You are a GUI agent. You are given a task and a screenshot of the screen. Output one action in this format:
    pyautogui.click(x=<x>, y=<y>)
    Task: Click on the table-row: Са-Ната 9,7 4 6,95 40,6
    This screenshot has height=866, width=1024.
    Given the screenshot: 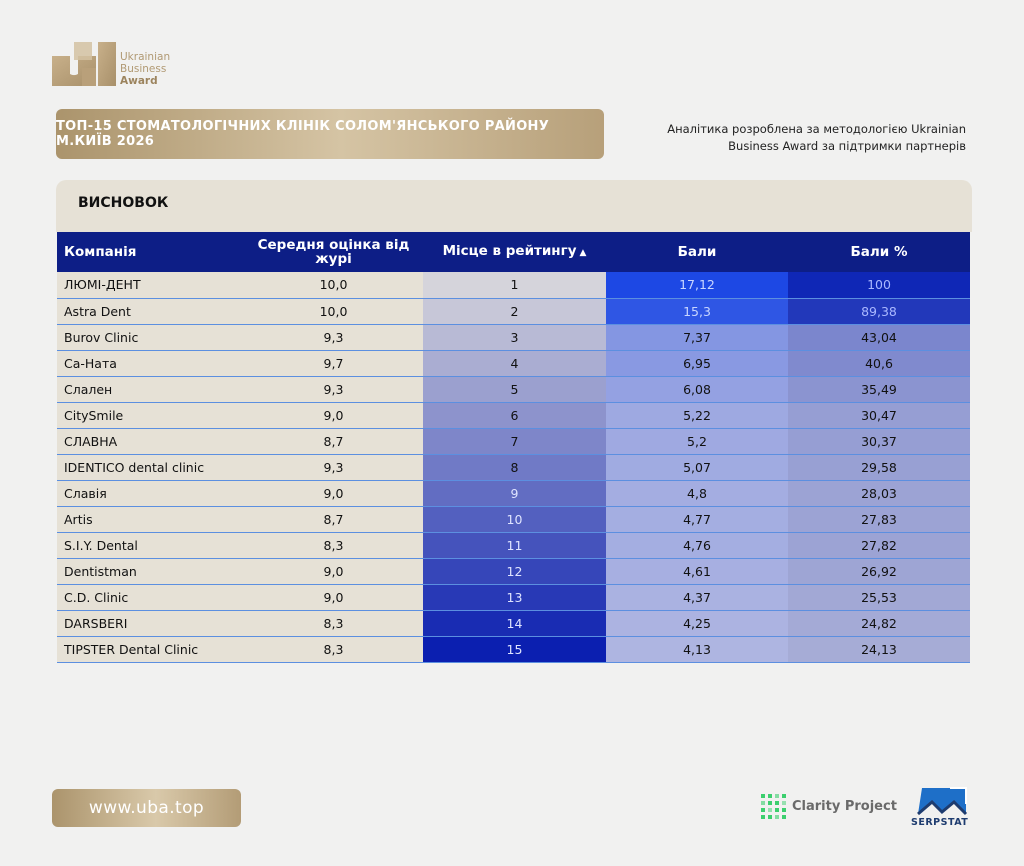 What is the action you would take?
    pyautogui.click(x=513, y=363)
    